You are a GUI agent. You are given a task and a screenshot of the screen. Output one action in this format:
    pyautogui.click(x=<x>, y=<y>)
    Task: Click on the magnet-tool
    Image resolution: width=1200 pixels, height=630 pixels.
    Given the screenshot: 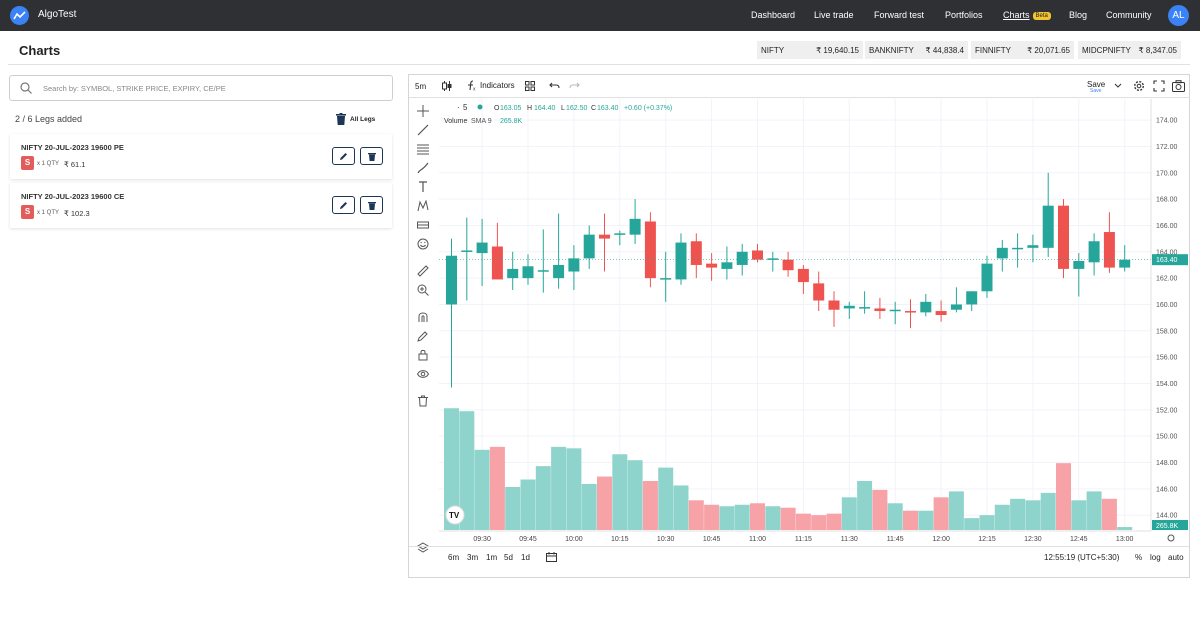 What is the action you would take?
    pyautogui.click(x=423, y=317)
    